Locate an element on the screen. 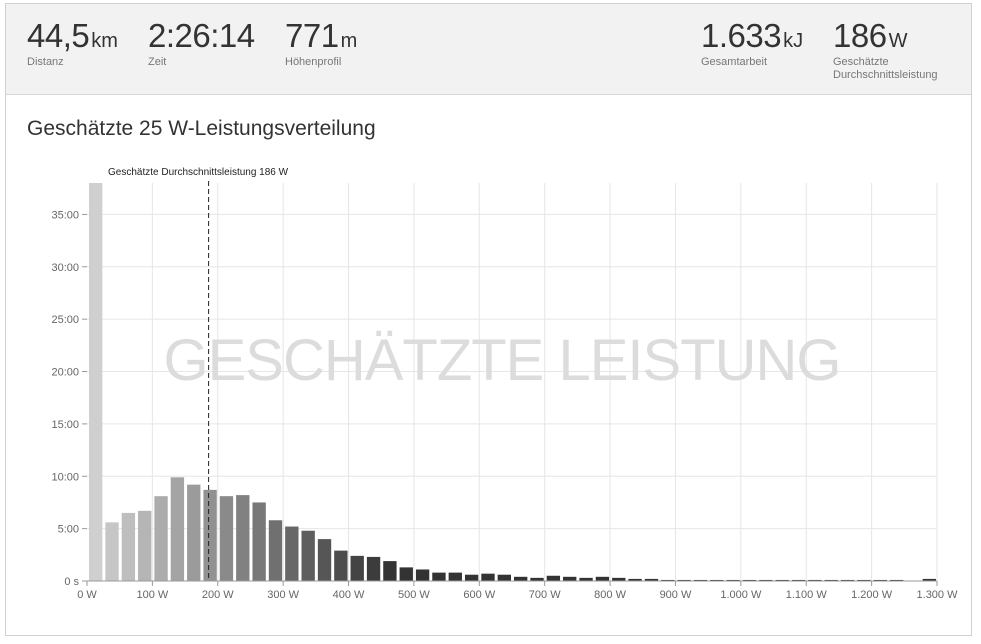 This screenshot has height=644, width=981. x-tick-label: 800 W is located at coordinates (610, 595).